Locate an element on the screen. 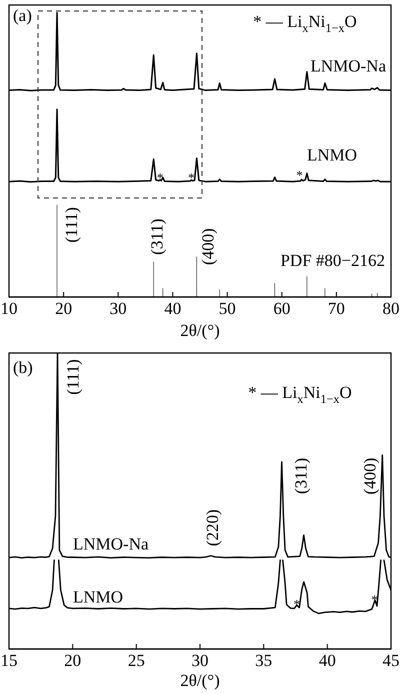 Image resolution: width=400 pixels, height=694 pixels. series-label: PDF #80−2162 is located at coordinates (332, 260).